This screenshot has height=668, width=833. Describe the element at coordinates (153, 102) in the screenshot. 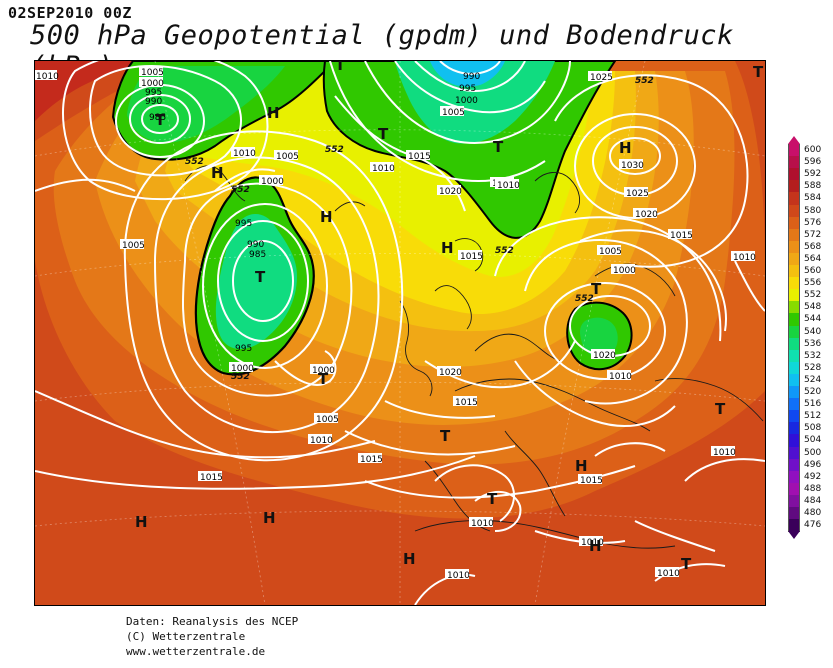

I see `isobar-label: 990` at that location.